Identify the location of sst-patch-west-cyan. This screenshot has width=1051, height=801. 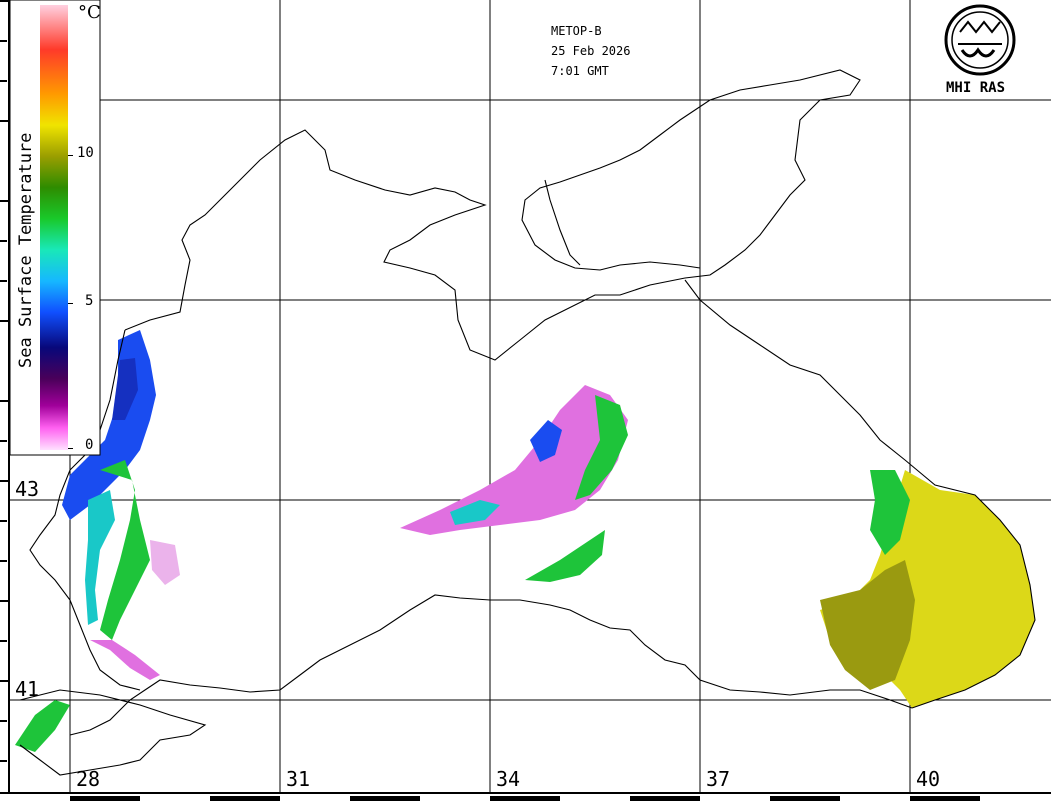
(100, 557).